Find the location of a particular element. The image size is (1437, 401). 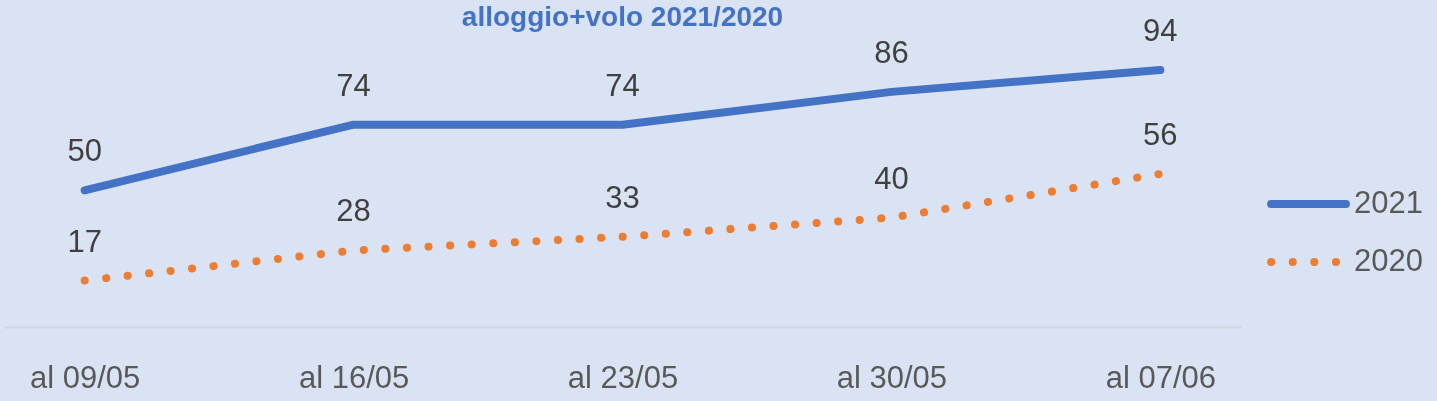

legend-label: 2021 is located at coordinates (1388, 203).